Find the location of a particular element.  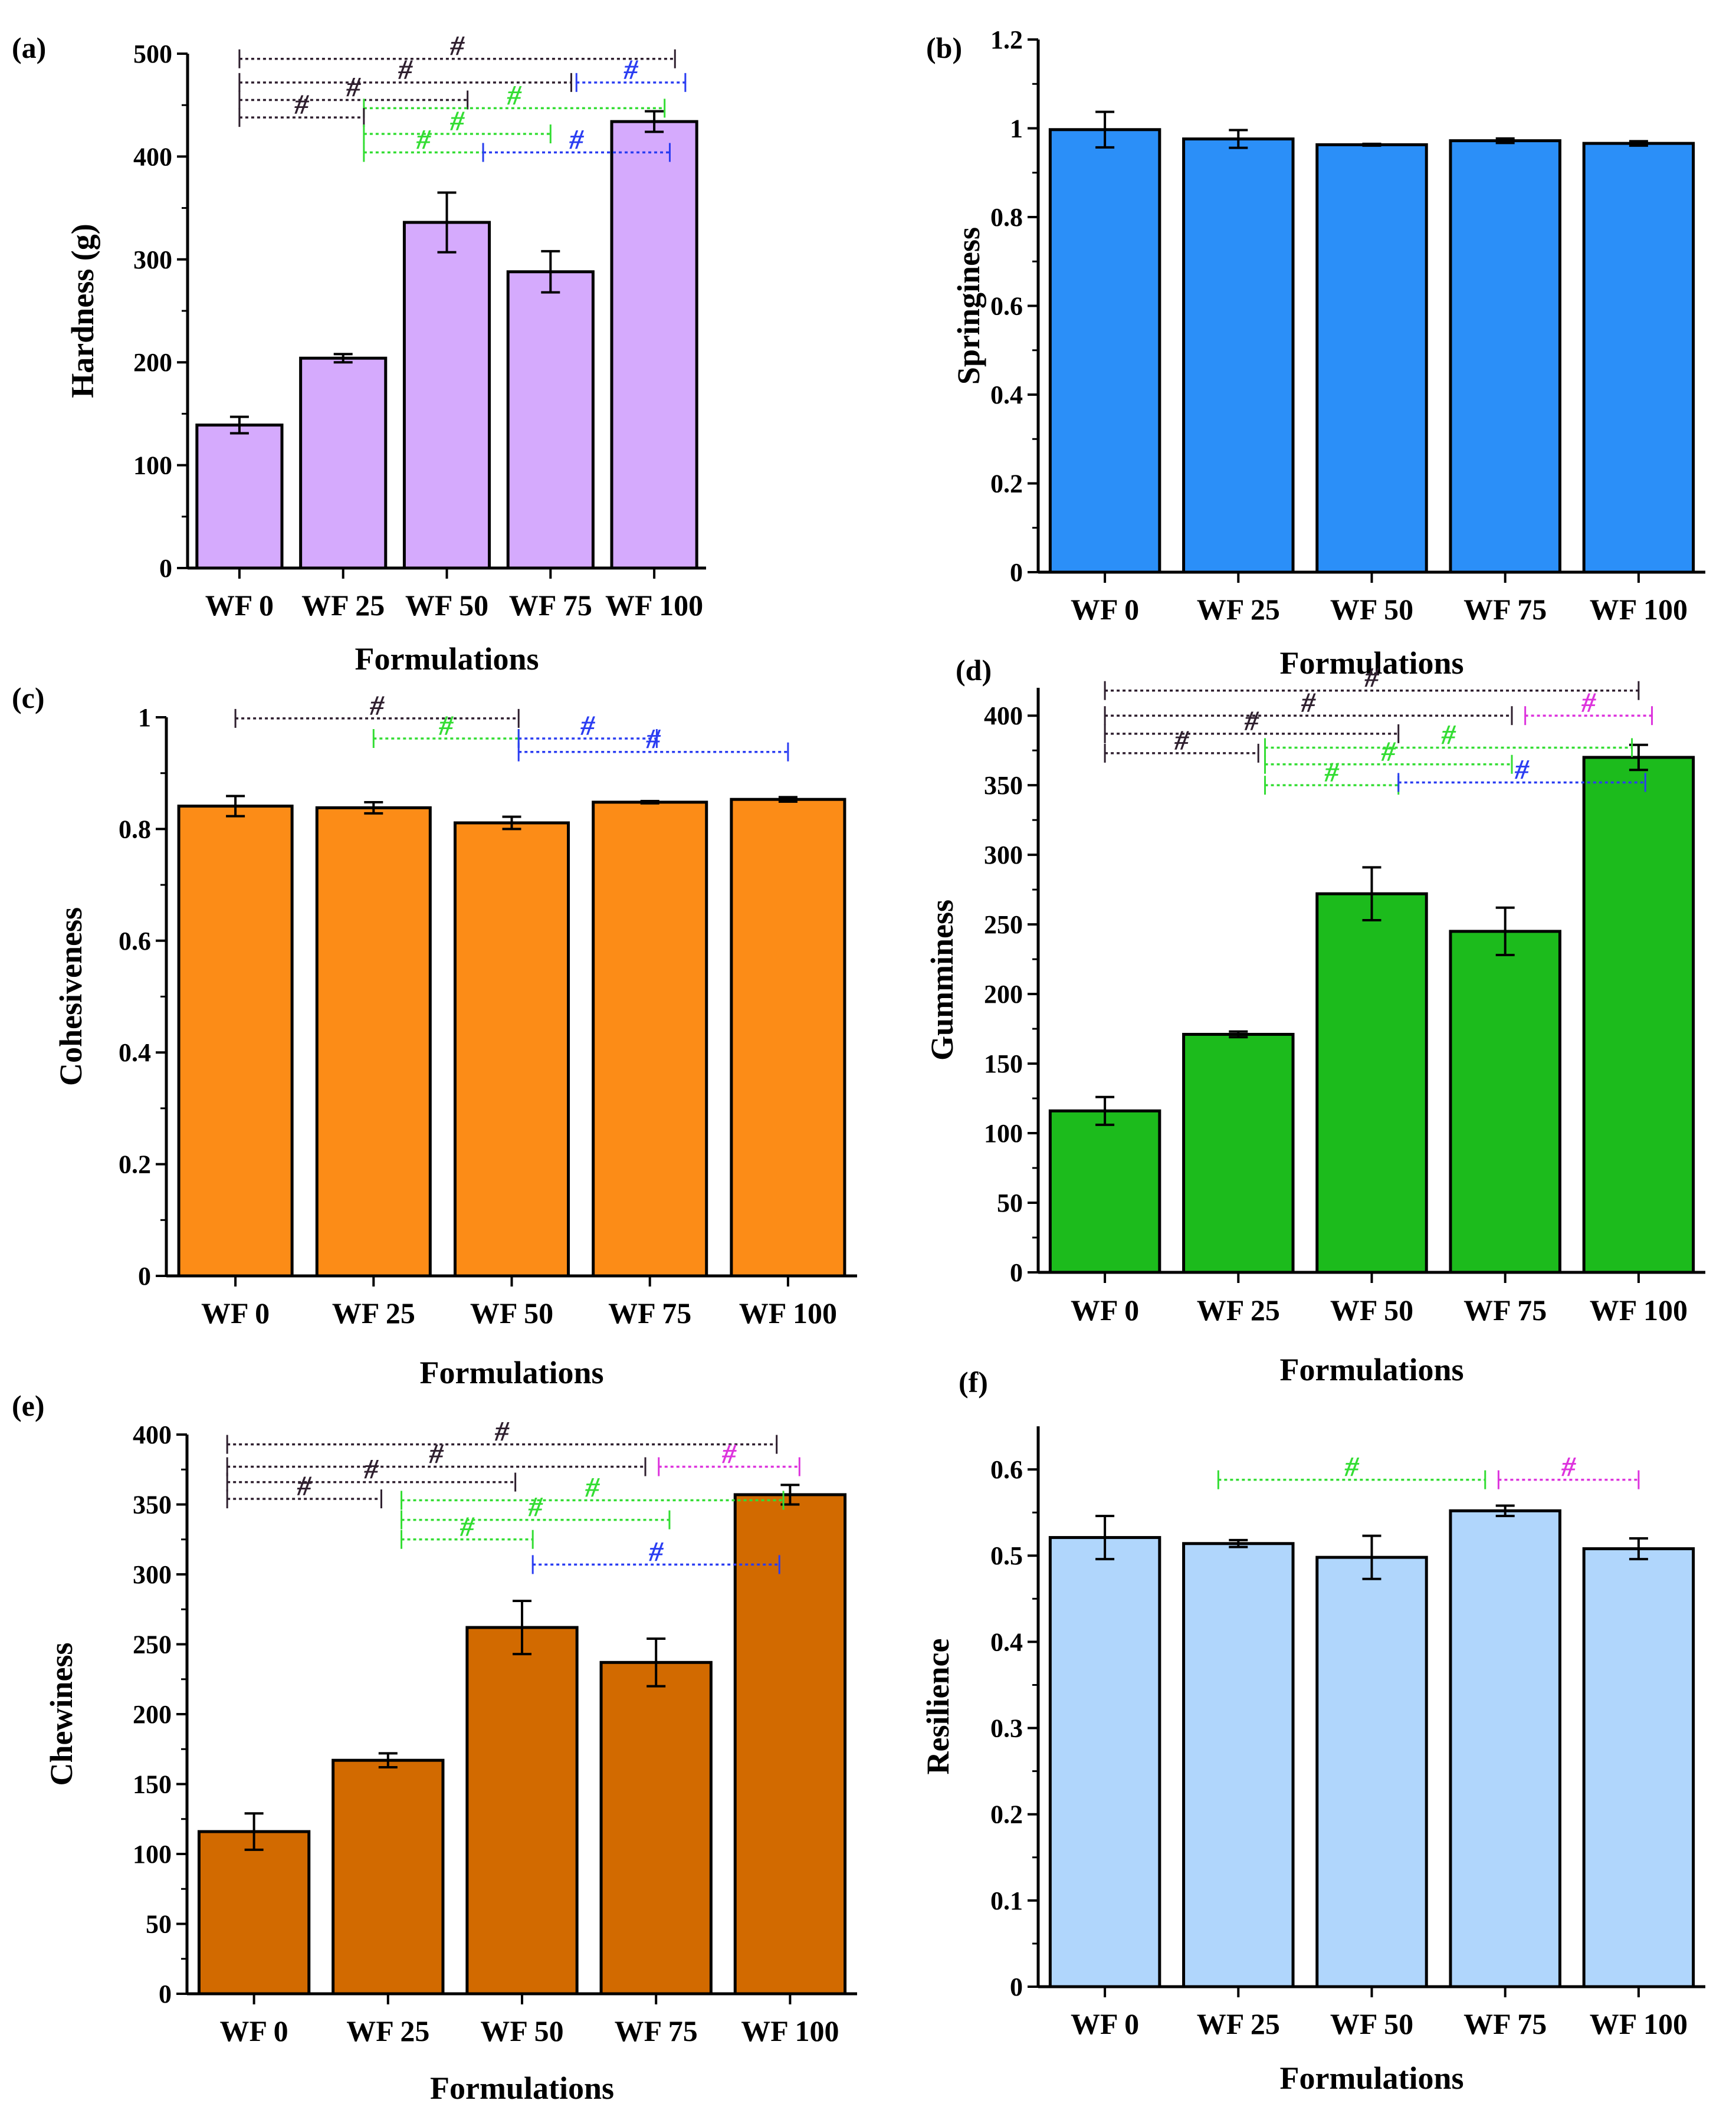

x-tick-label: WF 100 is located at coordinates (788, 1314).